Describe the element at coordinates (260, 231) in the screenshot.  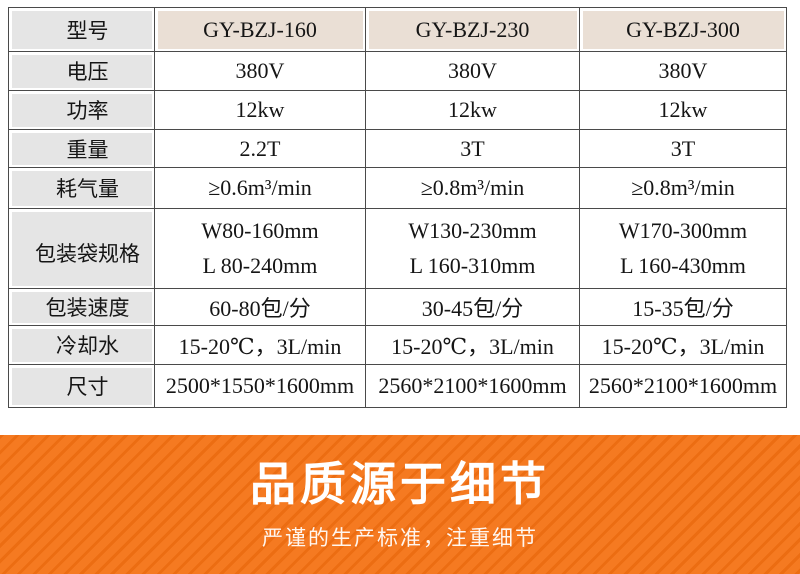
I see `bag-width-range: W80-160mm` at that location.